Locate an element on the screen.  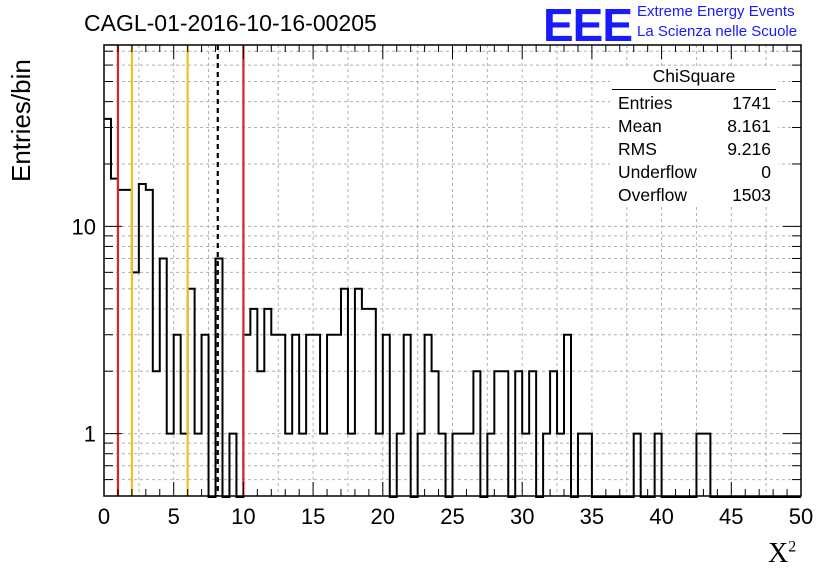
stats-value: 8.161 is located at coordinates (749, 126).